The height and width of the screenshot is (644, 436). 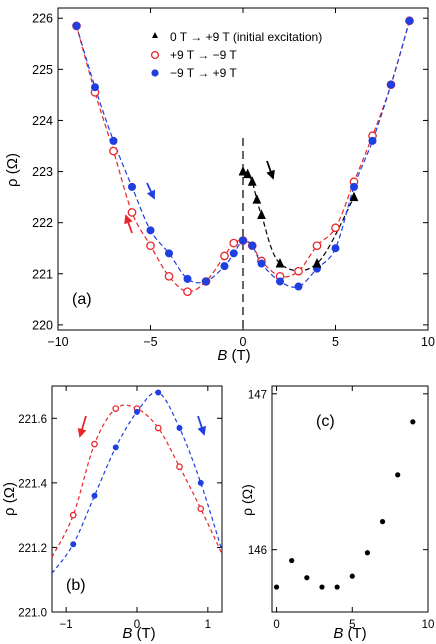 I want to click on y-tick-label: 222, so click(x=42, y=223).